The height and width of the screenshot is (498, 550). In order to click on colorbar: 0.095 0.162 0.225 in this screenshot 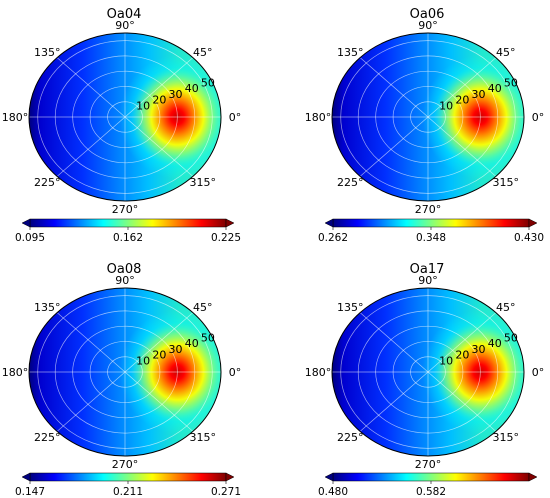, I will do `click(128, 231)`.